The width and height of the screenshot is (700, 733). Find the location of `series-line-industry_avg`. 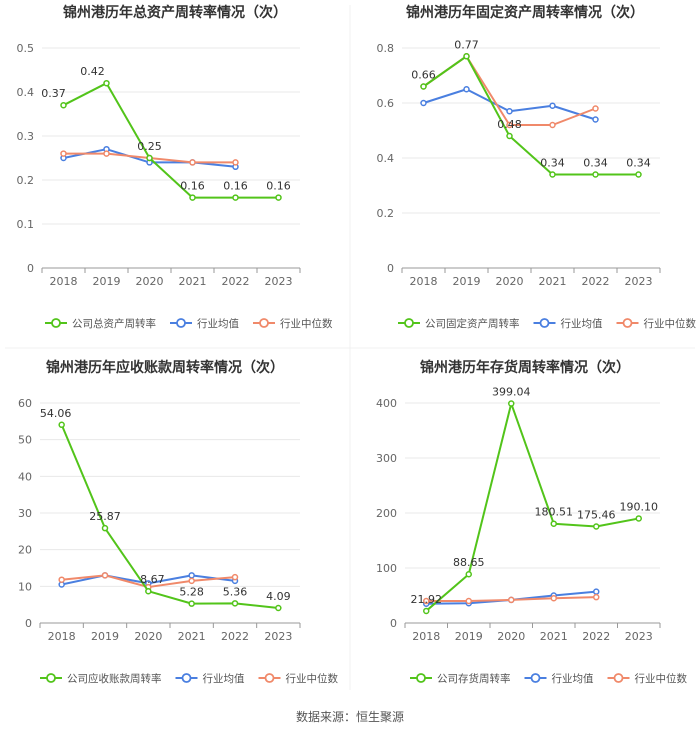

series-line-industry_avg is located at coordinates (509, 104).